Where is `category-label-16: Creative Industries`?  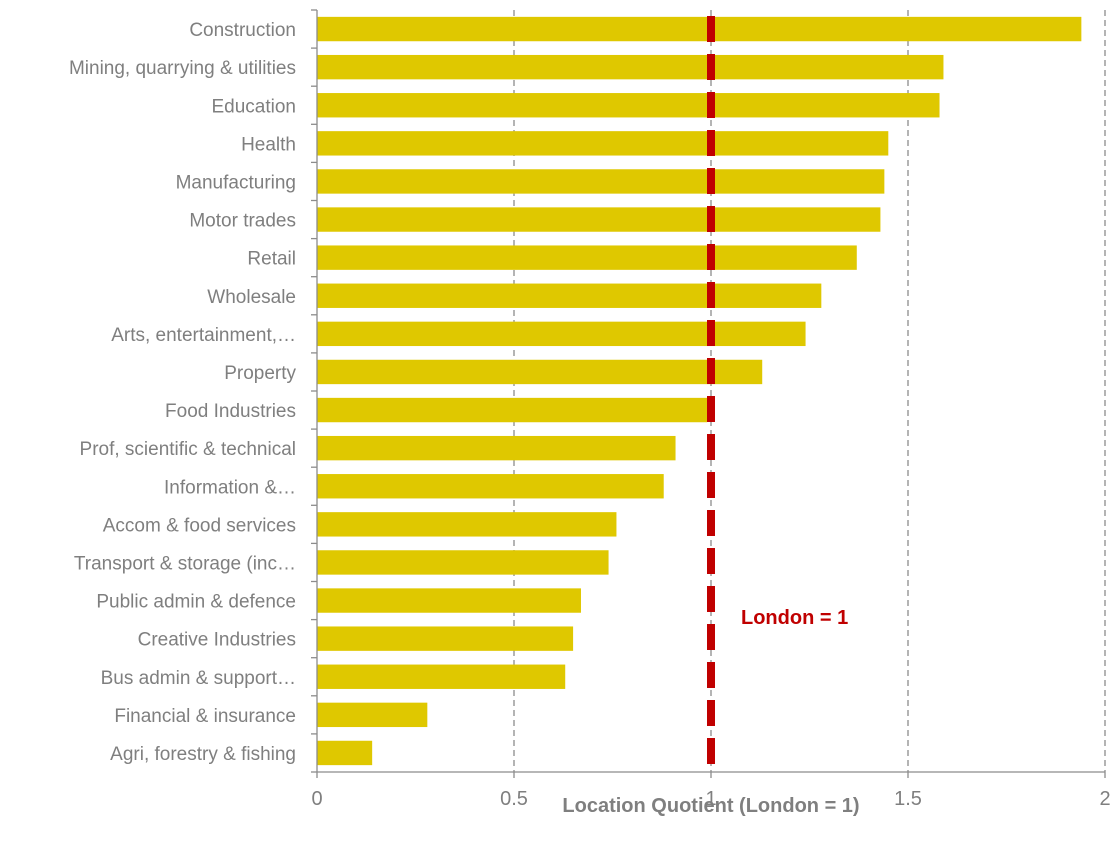
category-label-16: Creative Industries is located at coordinates (217, 640).